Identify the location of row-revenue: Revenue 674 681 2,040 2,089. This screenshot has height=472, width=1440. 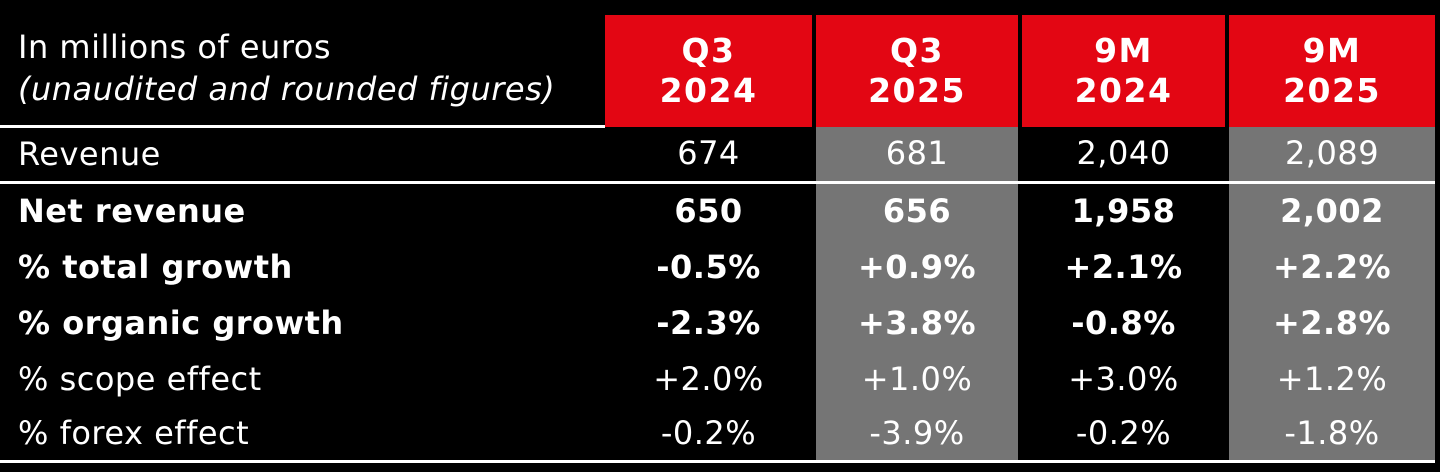
(720, 155).